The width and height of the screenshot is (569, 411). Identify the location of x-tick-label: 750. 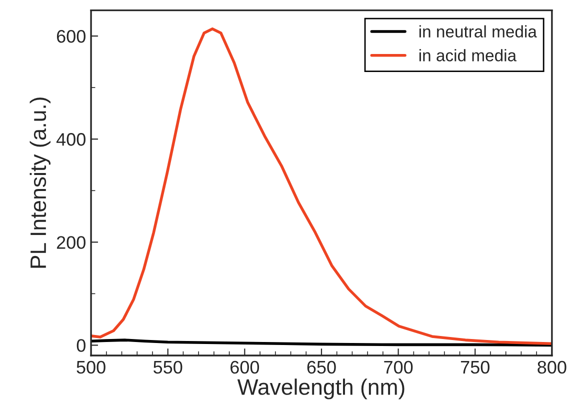
(475, 367).